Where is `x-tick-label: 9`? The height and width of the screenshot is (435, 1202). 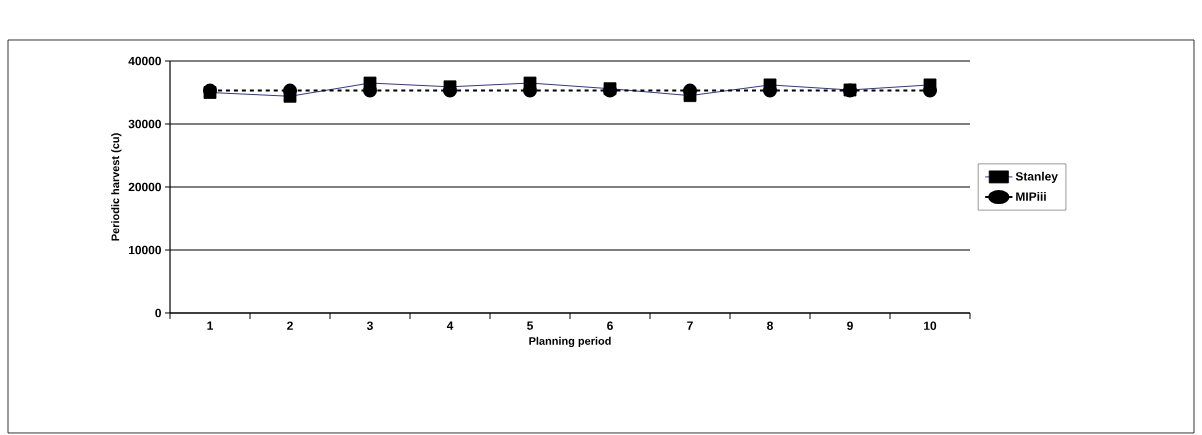
x-tick-label: 9 is located at coordinates (850, 325).